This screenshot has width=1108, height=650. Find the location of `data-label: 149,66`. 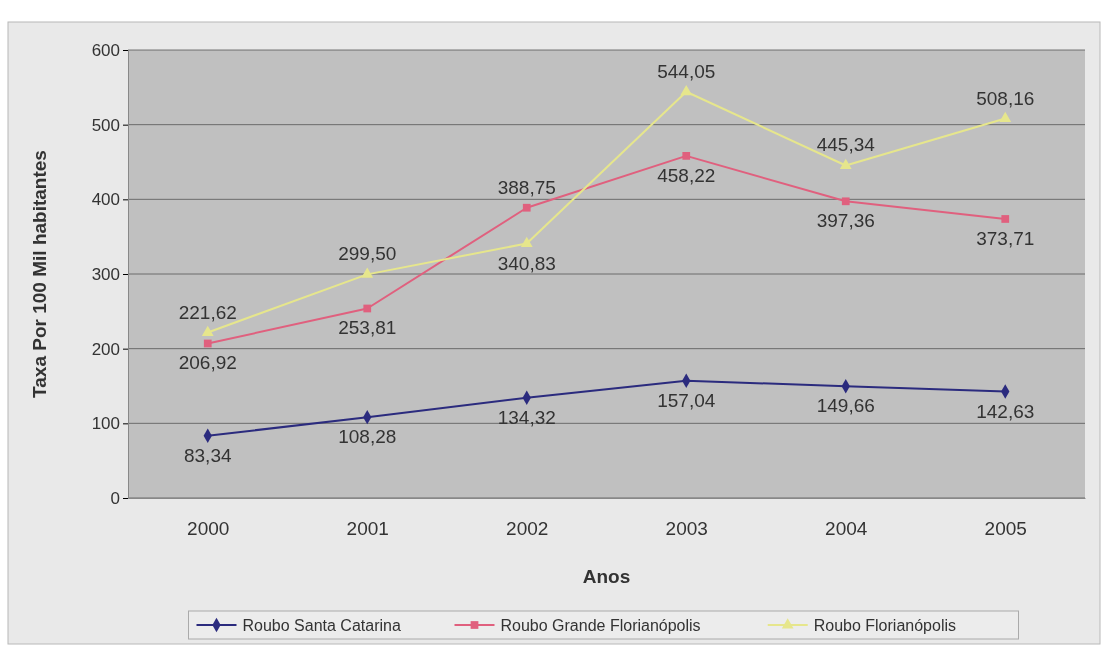

data-label: 149,66 is located at coordinates (845, 406).